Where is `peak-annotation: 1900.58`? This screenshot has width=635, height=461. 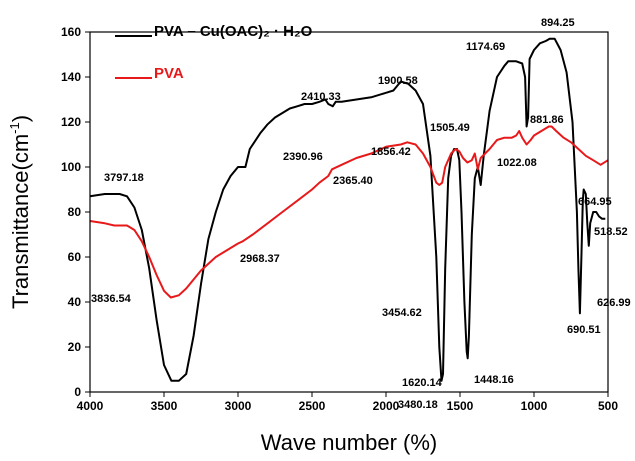
peak-annotation: 1900.58 is located at coordinates (398, 81).